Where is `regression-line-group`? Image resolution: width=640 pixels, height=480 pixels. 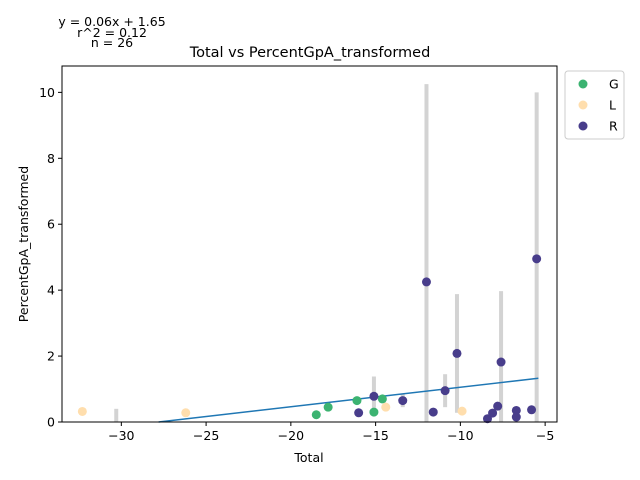
regression-line-group is located at coordinates (348, 400).